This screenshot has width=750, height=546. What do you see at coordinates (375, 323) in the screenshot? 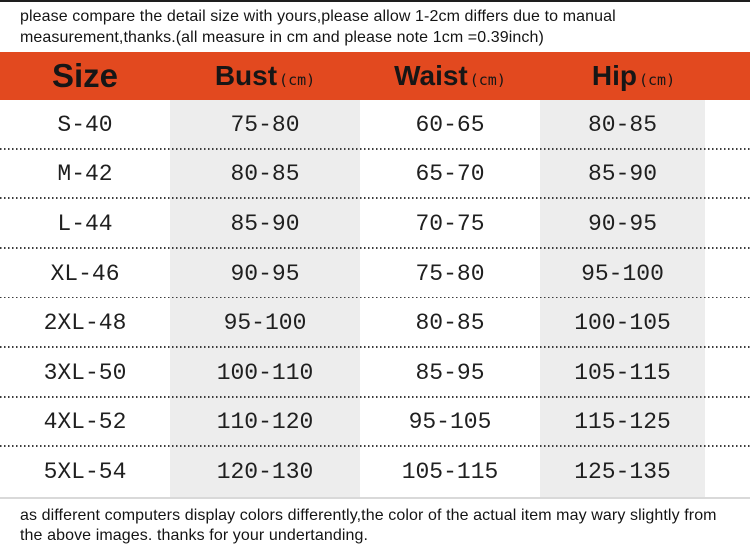
I see `table-row: 2XL-48 95-100 80-85 100-105` at bounding box center [375, 323].